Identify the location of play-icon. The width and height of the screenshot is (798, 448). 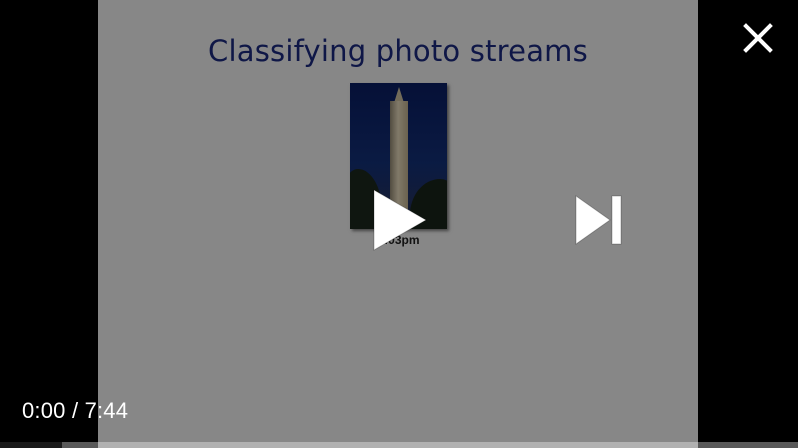
(400, 220).